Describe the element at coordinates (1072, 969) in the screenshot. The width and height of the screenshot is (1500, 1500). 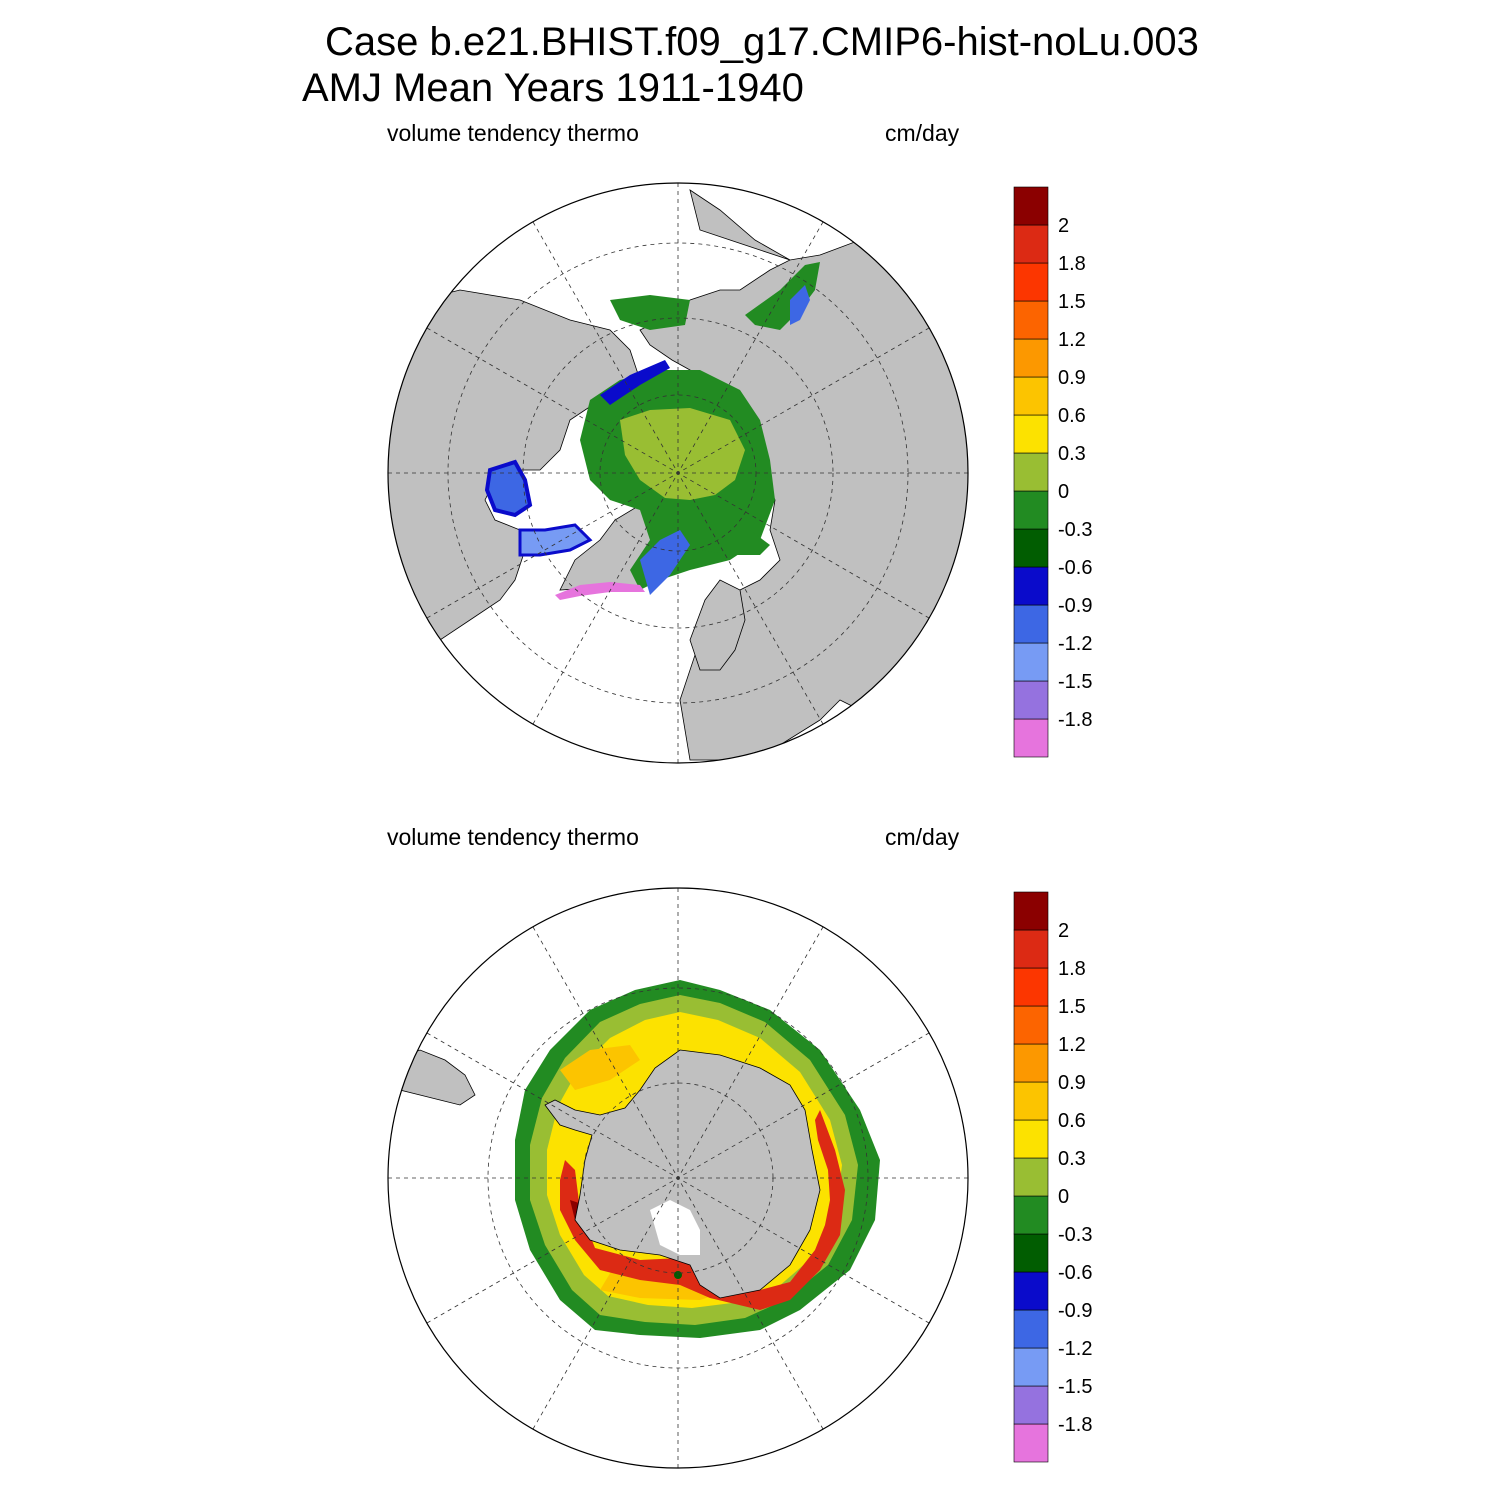
I see `south-colorbar-tick-label: 1.8` at that location.